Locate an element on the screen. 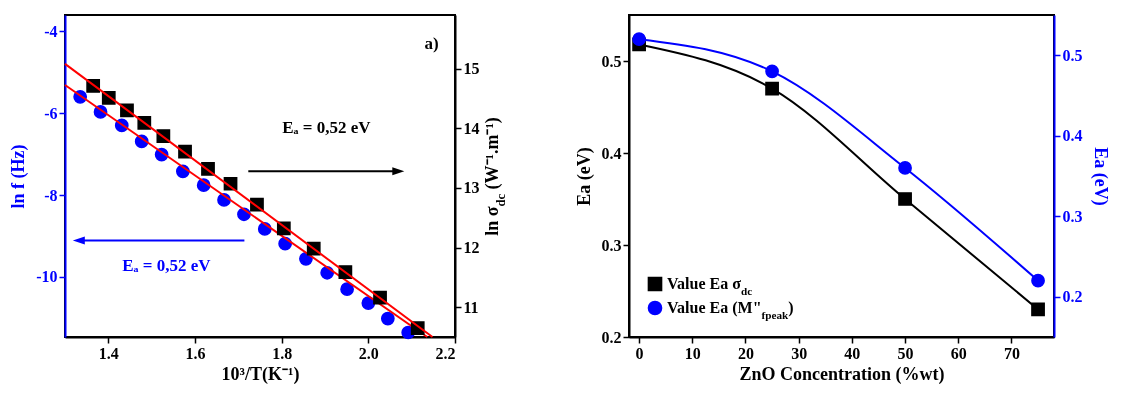 The height and width of the screenshot is (406, 1133). x-tick-label: 2.0 is located at coordinates (368, 353).